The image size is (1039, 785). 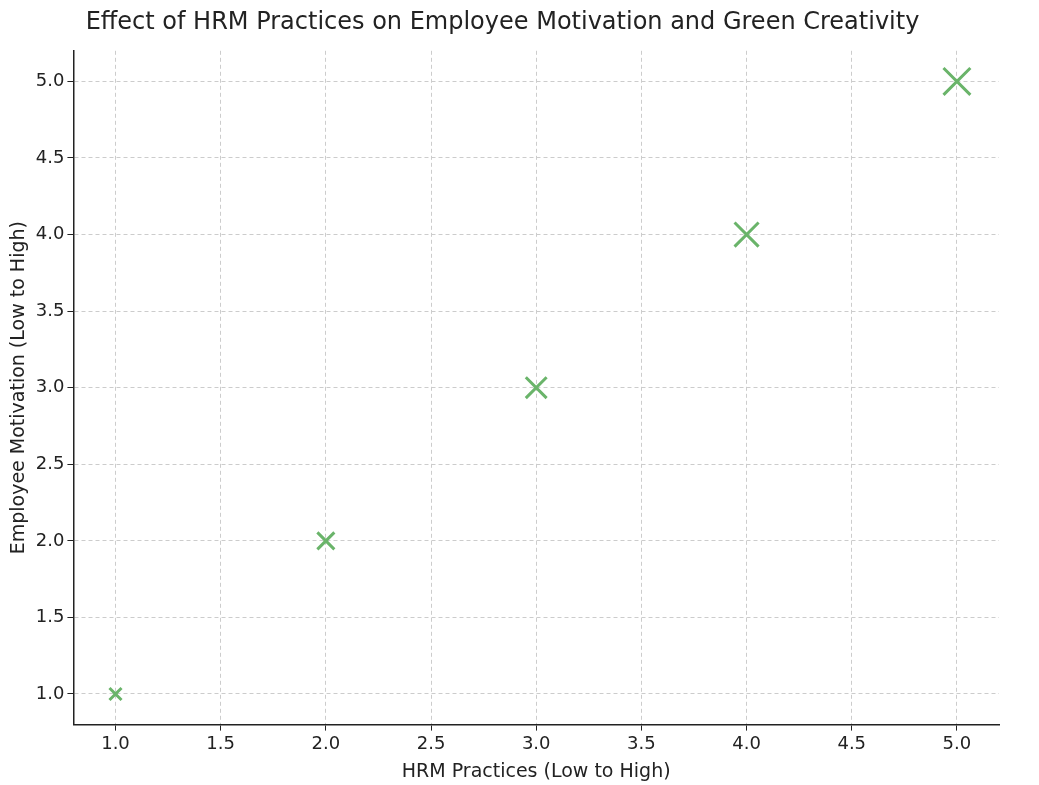 What do you see at coordinates (536, 743) in the screenshot?
I see `x-tick-label: 3.0` at bounding box center [536, 743].